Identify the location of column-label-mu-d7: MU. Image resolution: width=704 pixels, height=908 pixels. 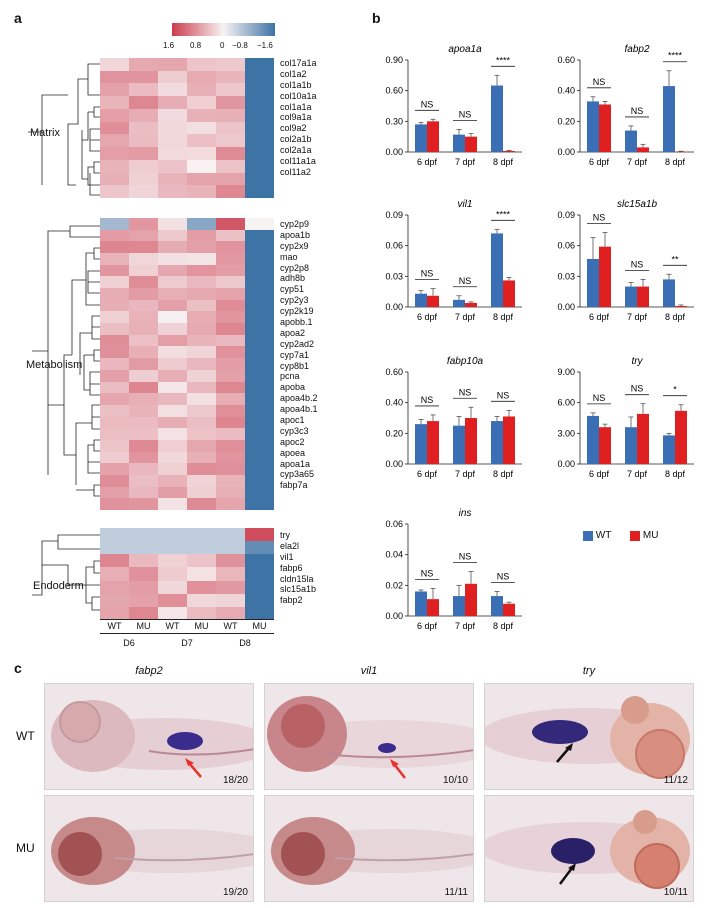
(201, 626).